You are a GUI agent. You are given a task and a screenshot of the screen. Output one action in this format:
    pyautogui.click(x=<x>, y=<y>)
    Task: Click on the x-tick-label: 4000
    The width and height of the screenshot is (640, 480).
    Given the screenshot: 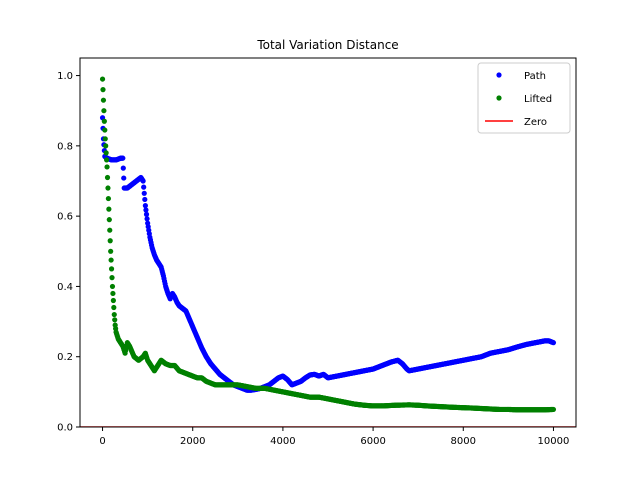 What is the action you would take?
    pyautogui.click(x=282, y=441)
    